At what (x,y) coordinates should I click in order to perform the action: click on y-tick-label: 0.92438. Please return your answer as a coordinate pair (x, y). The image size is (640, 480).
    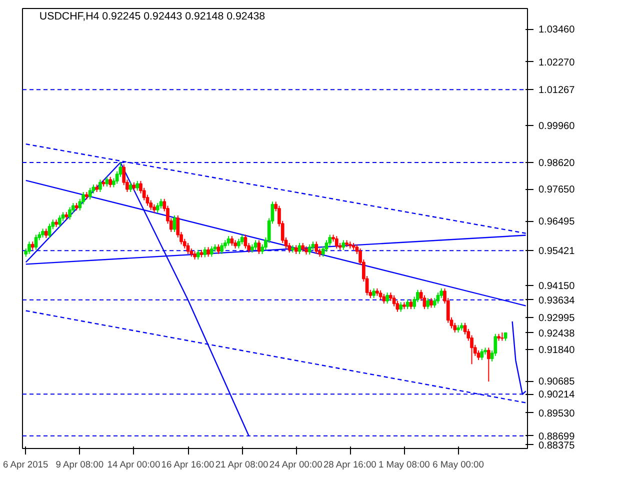
    Looking at the image, I should click on (557, 334).